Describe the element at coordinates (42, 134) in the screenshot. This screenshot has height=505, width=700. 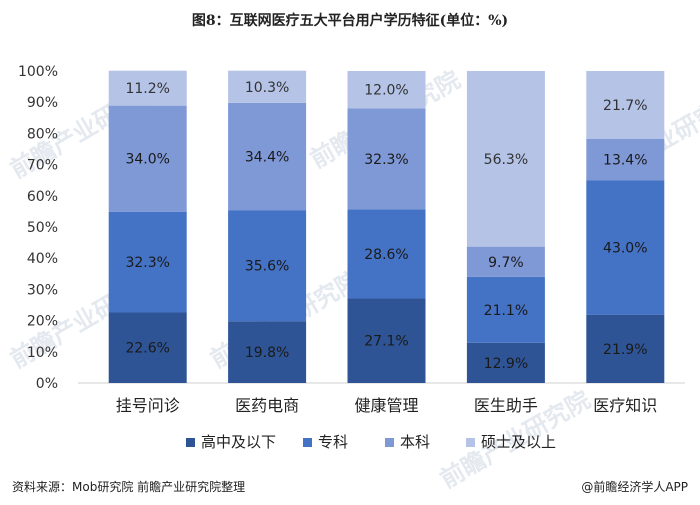
I see `y-tick-label: 80%` at that location.